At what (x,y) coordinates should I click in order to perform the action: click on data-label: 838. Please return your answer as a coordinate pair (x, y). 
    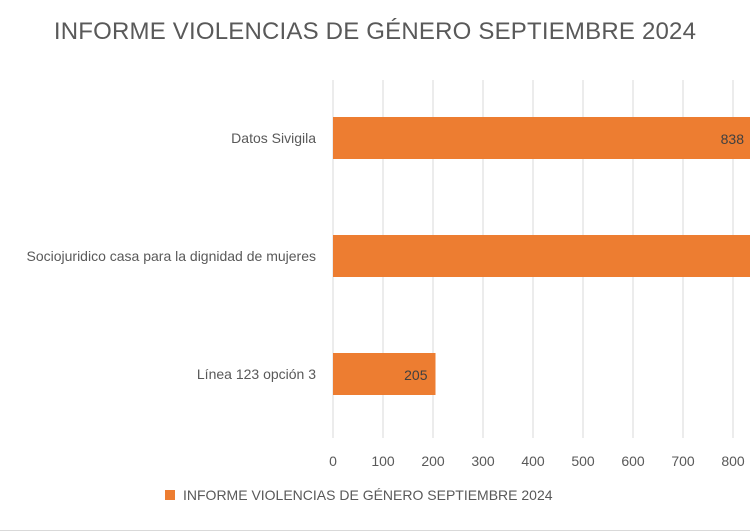
    Looking at the image, I should click on (733, 139).